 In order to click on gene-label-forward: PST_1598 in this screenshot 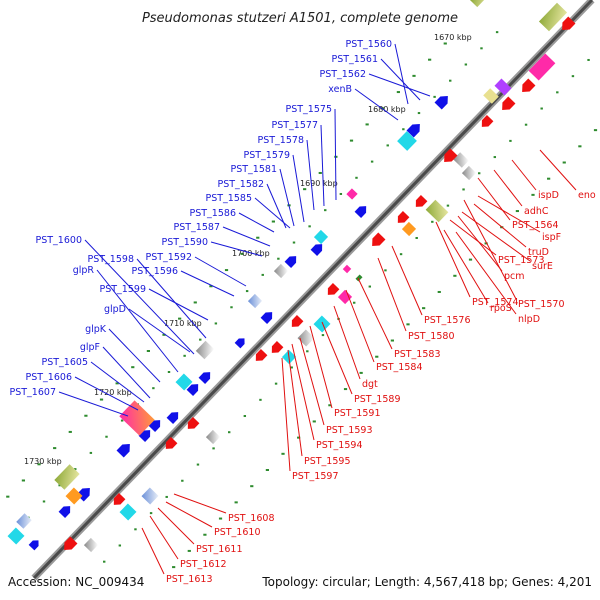, I will do `click(111, 259)`.